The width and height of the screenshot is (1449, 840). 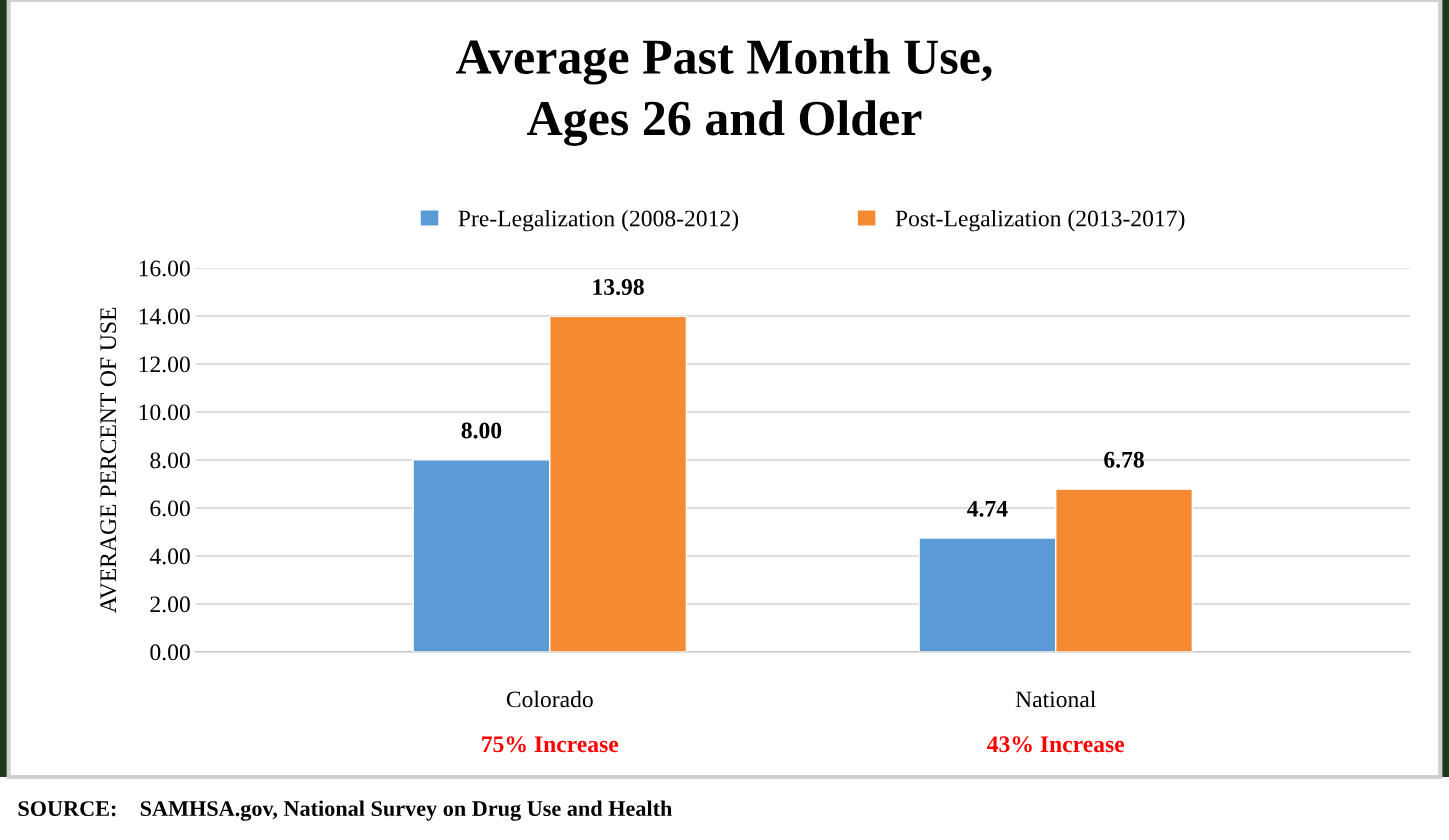 I want to click on y-tick-label: 8.00, so click(x=170, y=460).